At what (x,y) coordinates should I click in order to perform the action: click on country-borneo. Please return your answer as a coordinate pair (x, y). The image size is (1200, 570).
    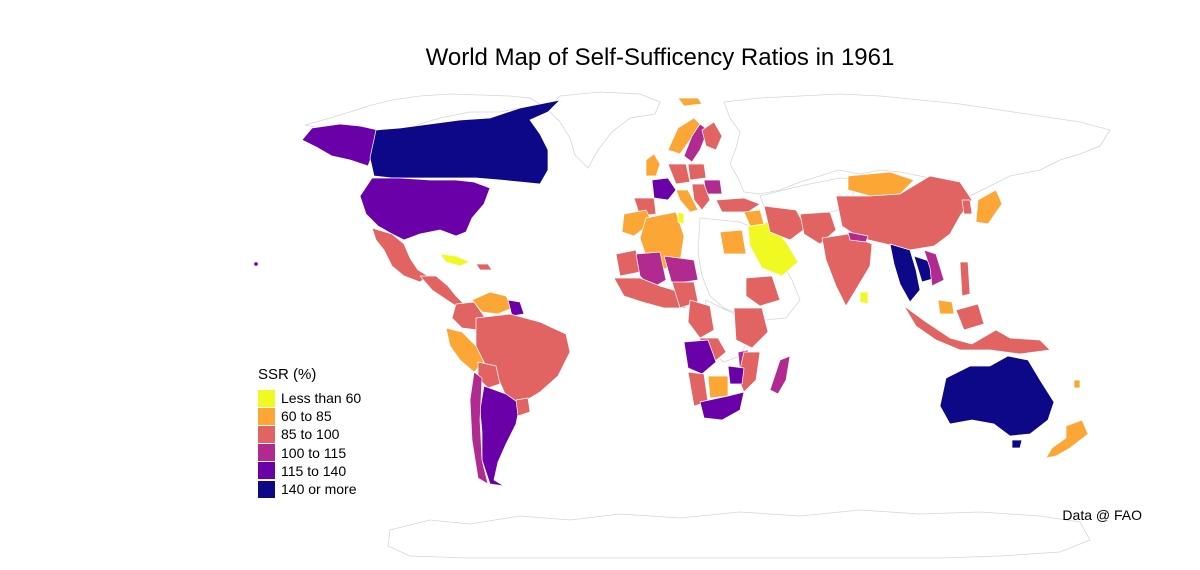
    Looking at the image, I should click on (970, 317).